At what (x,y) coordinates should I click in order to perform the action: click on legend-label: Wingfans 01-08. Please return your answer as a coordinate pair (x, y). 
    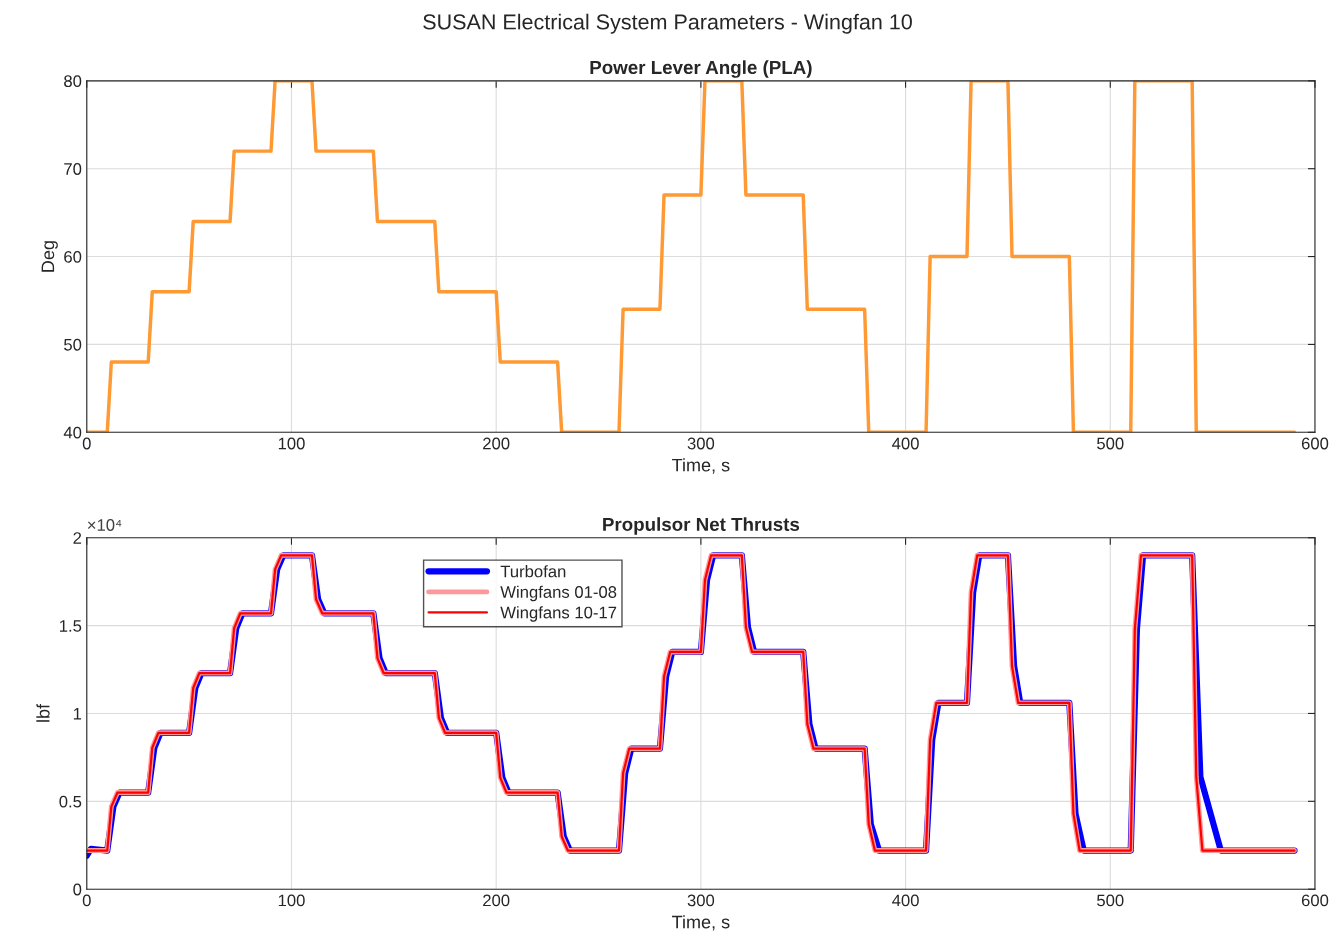
    Looking at the image, I should click on (558, 593).